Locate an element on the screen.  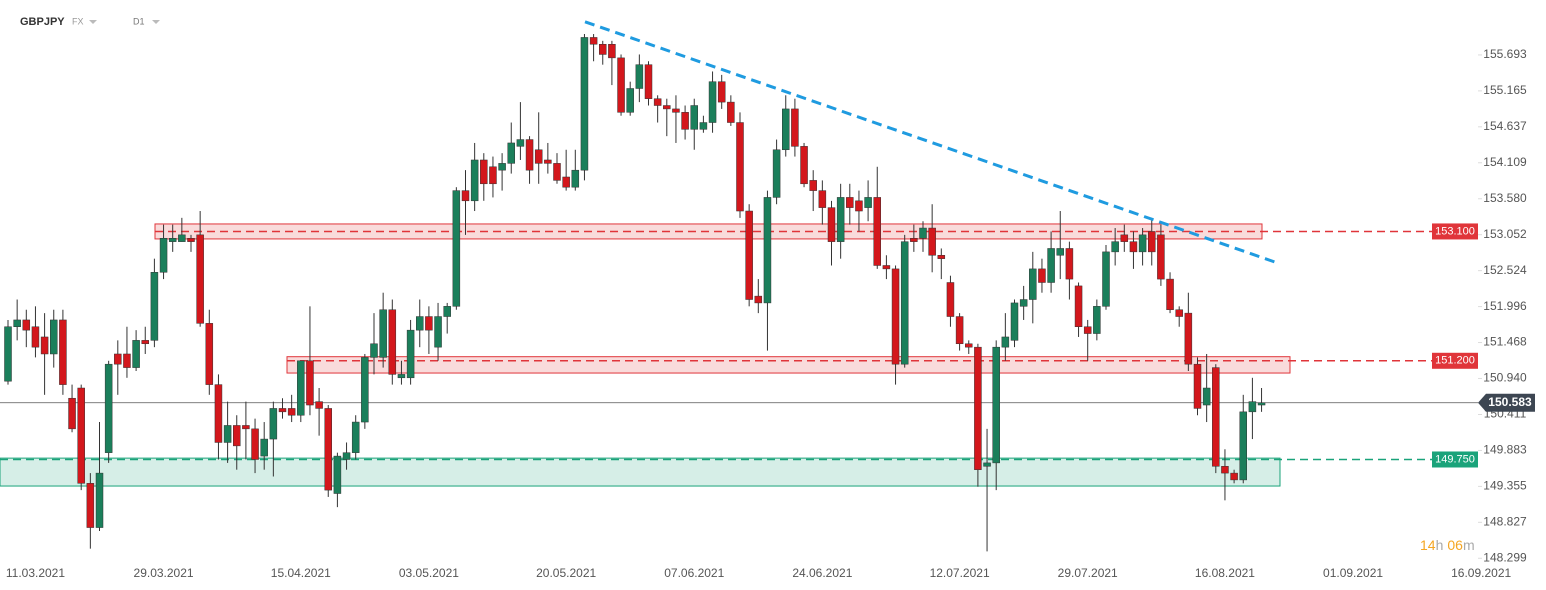
x-tick-label: 29.03.2021 is located at coordinates (164, 573).